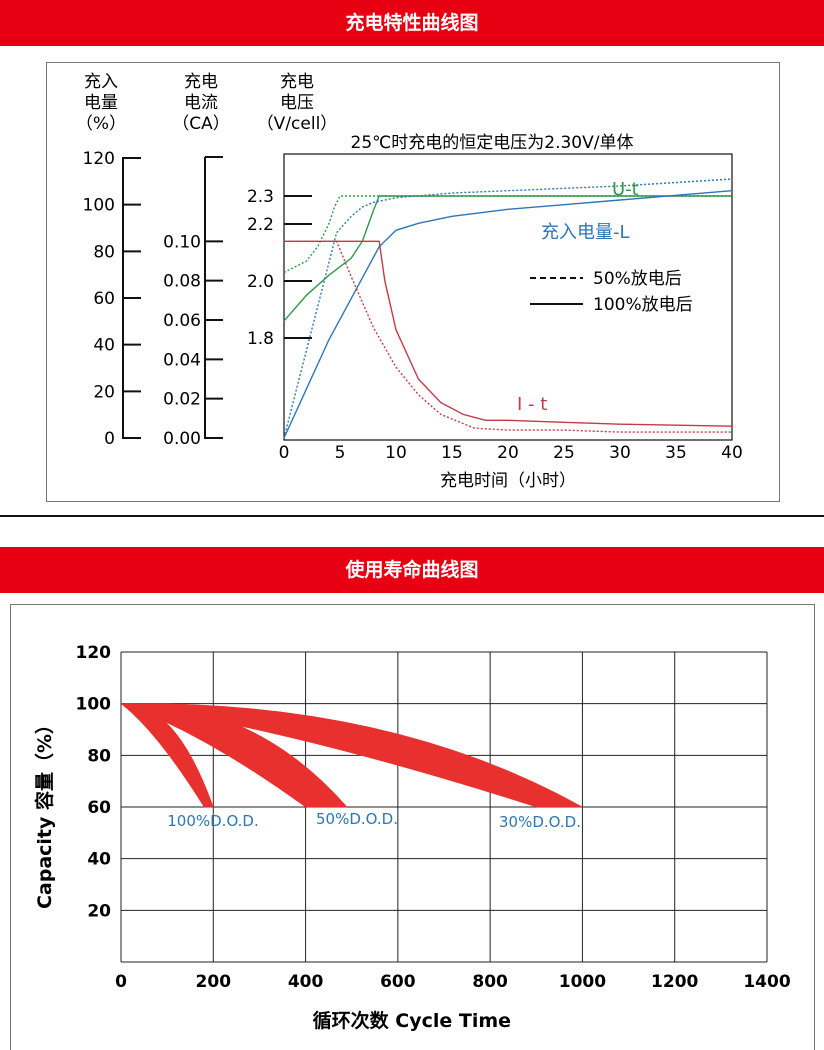  What do you see at coordinates (213, 821) in the screenshot?
I see `dod-label: 100%D.O.D.` at bounding box center [213, 821].